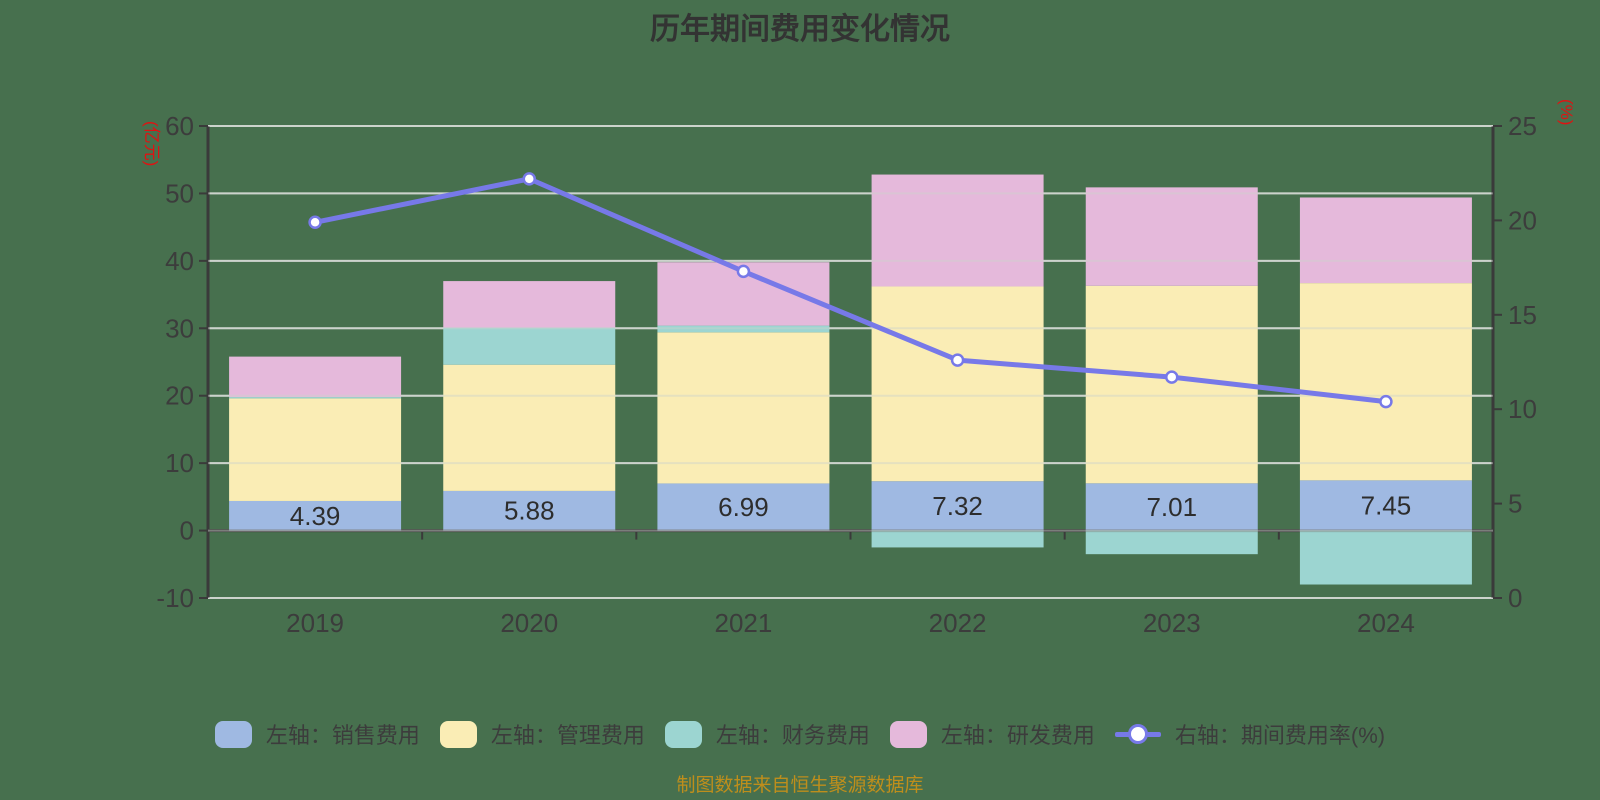 The image size is (1600, 800). What do you see at coordinates (958, 623) in the screenshot?
I see `x-axis-label: 2022` at bounding box center [958, 623].